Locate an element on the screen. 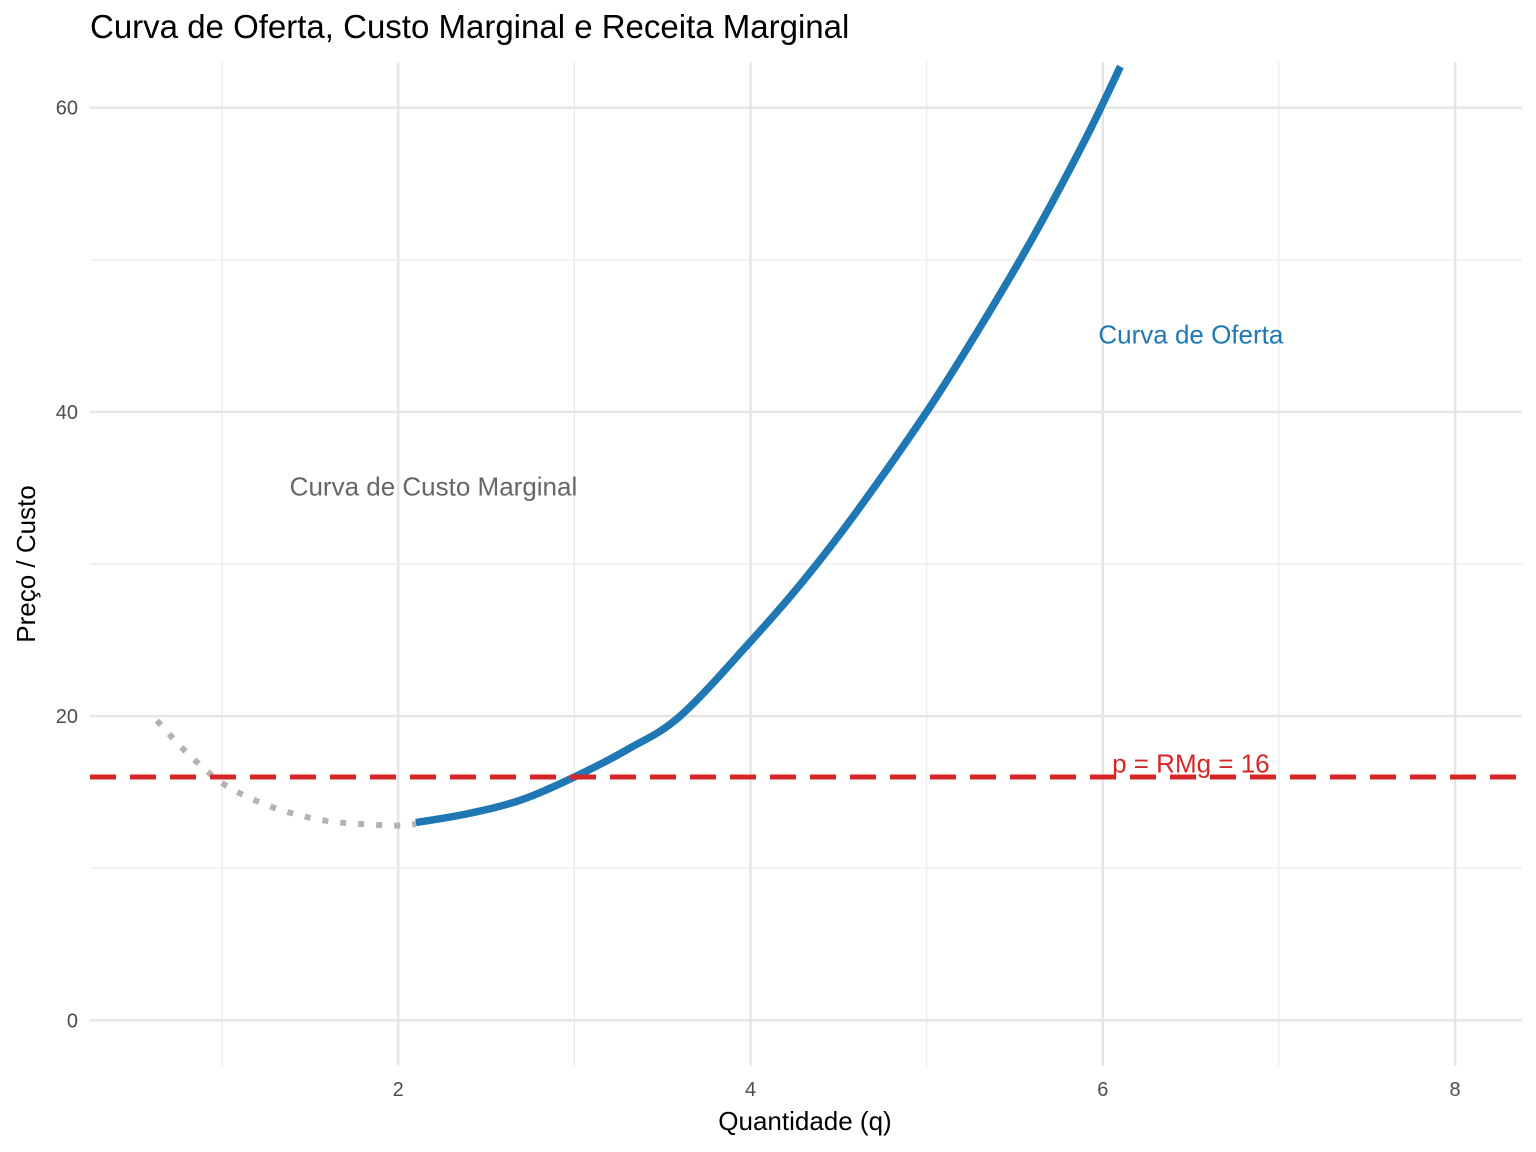 The height and width of the screenshot is (1152, 1536). x-tick-label: 4 is located at coordinates (750, 1090).